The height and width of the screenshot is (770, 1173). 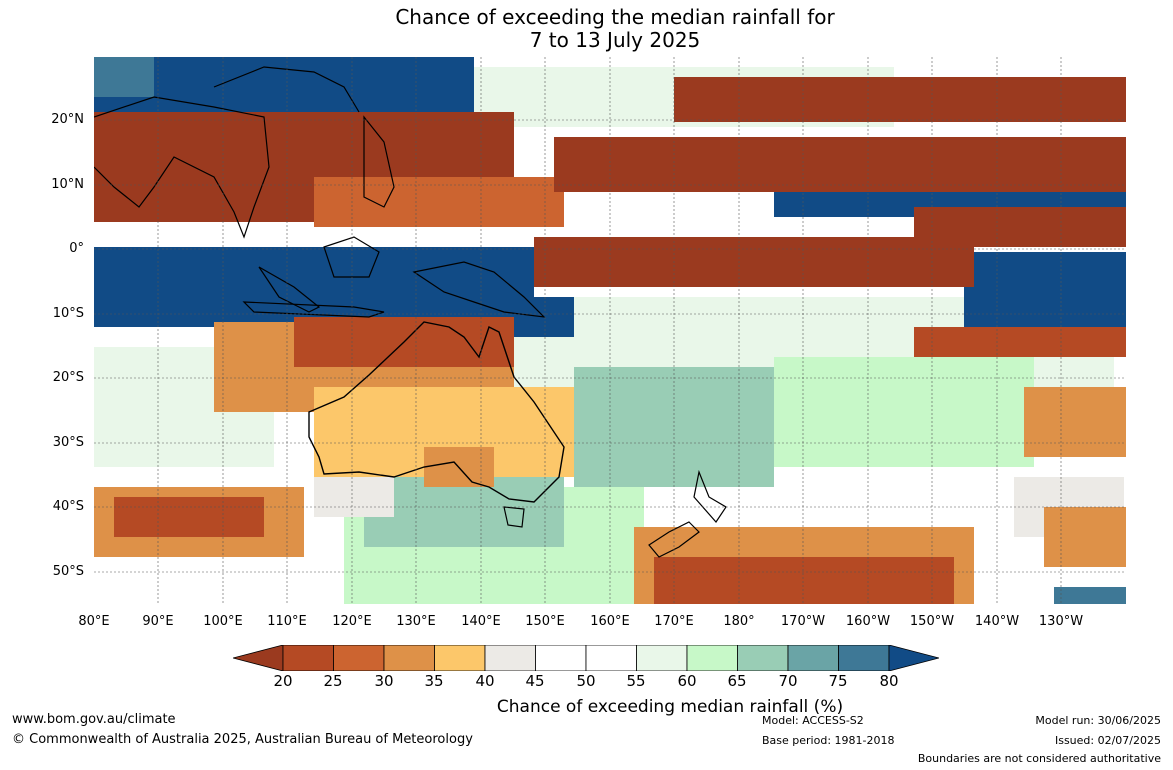 What do you see at coordinates (287, 621) in the screenshot?
I see `lon-label-110e: 110°E` at bounding box center [287, 621].